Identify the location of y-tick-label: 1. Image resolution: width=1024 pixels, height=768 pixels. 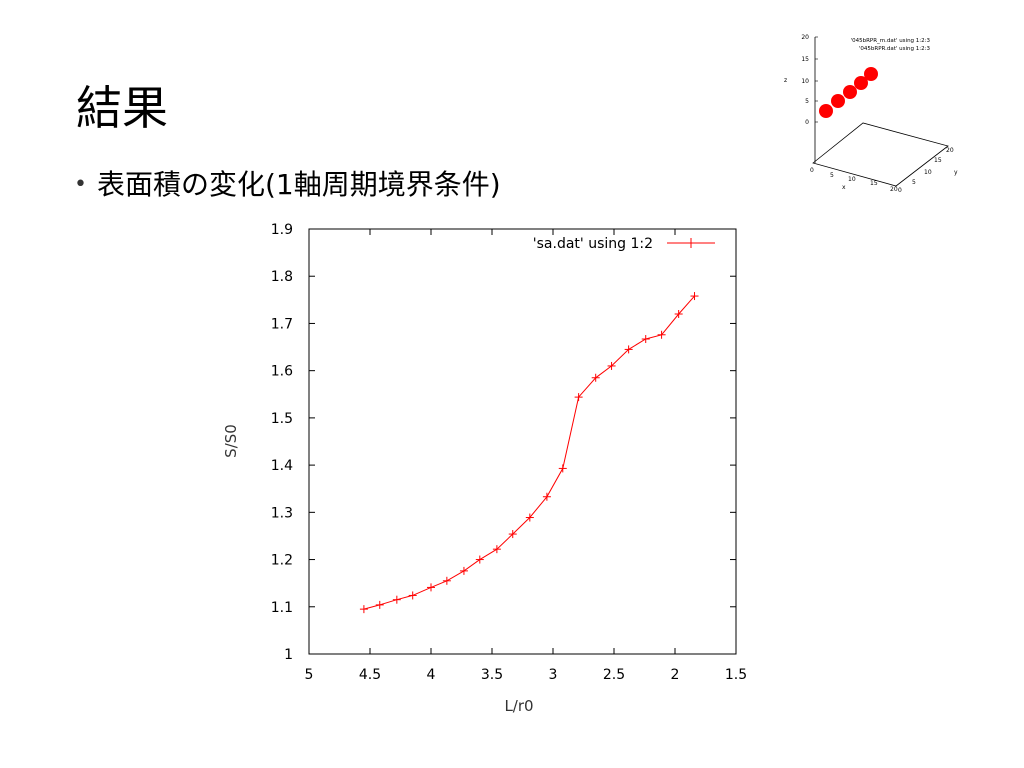
(288, 655).